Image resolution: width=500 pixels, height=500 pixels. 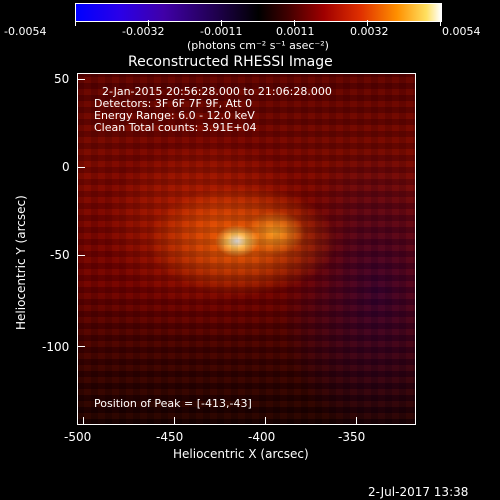 What do you see at coordinates (418, 492) in the screenshot?
I see `timestamp: 2-Jul-2017 13:38` at bounding box center [418, 492].